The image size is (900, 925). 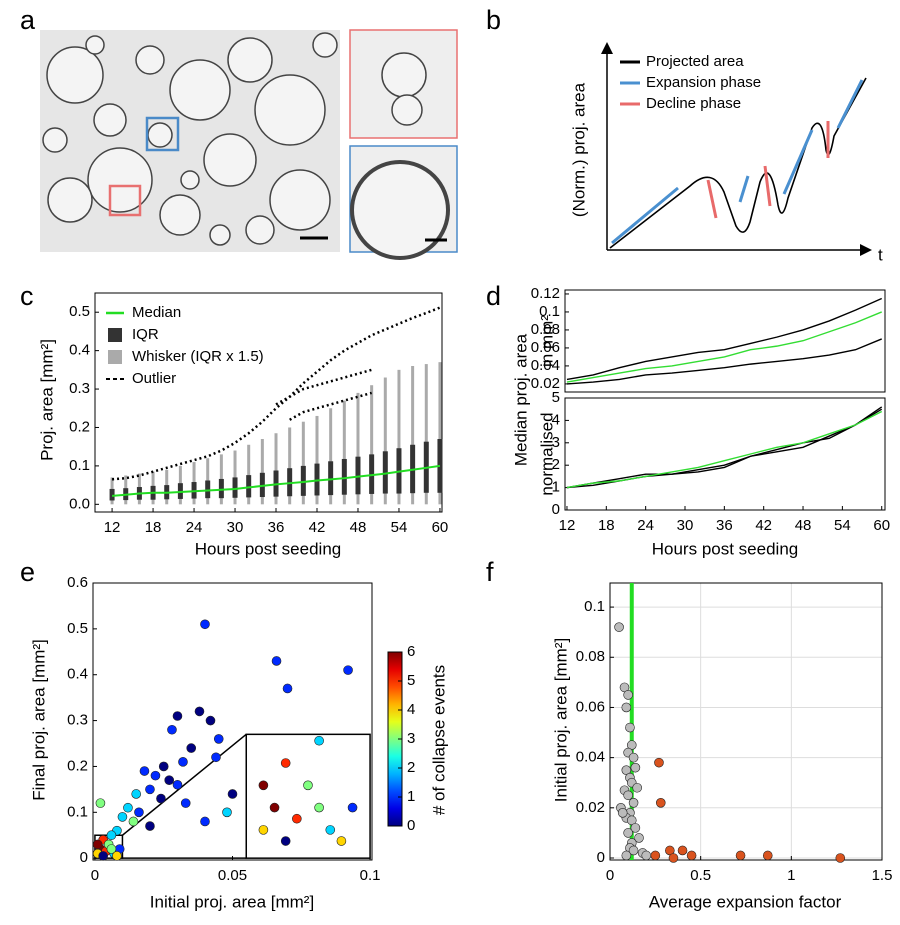 What do you see at coordinates (112, 527) in the screenshot?
I see `x-tick-label: 12` at bounding box center [112, 527].